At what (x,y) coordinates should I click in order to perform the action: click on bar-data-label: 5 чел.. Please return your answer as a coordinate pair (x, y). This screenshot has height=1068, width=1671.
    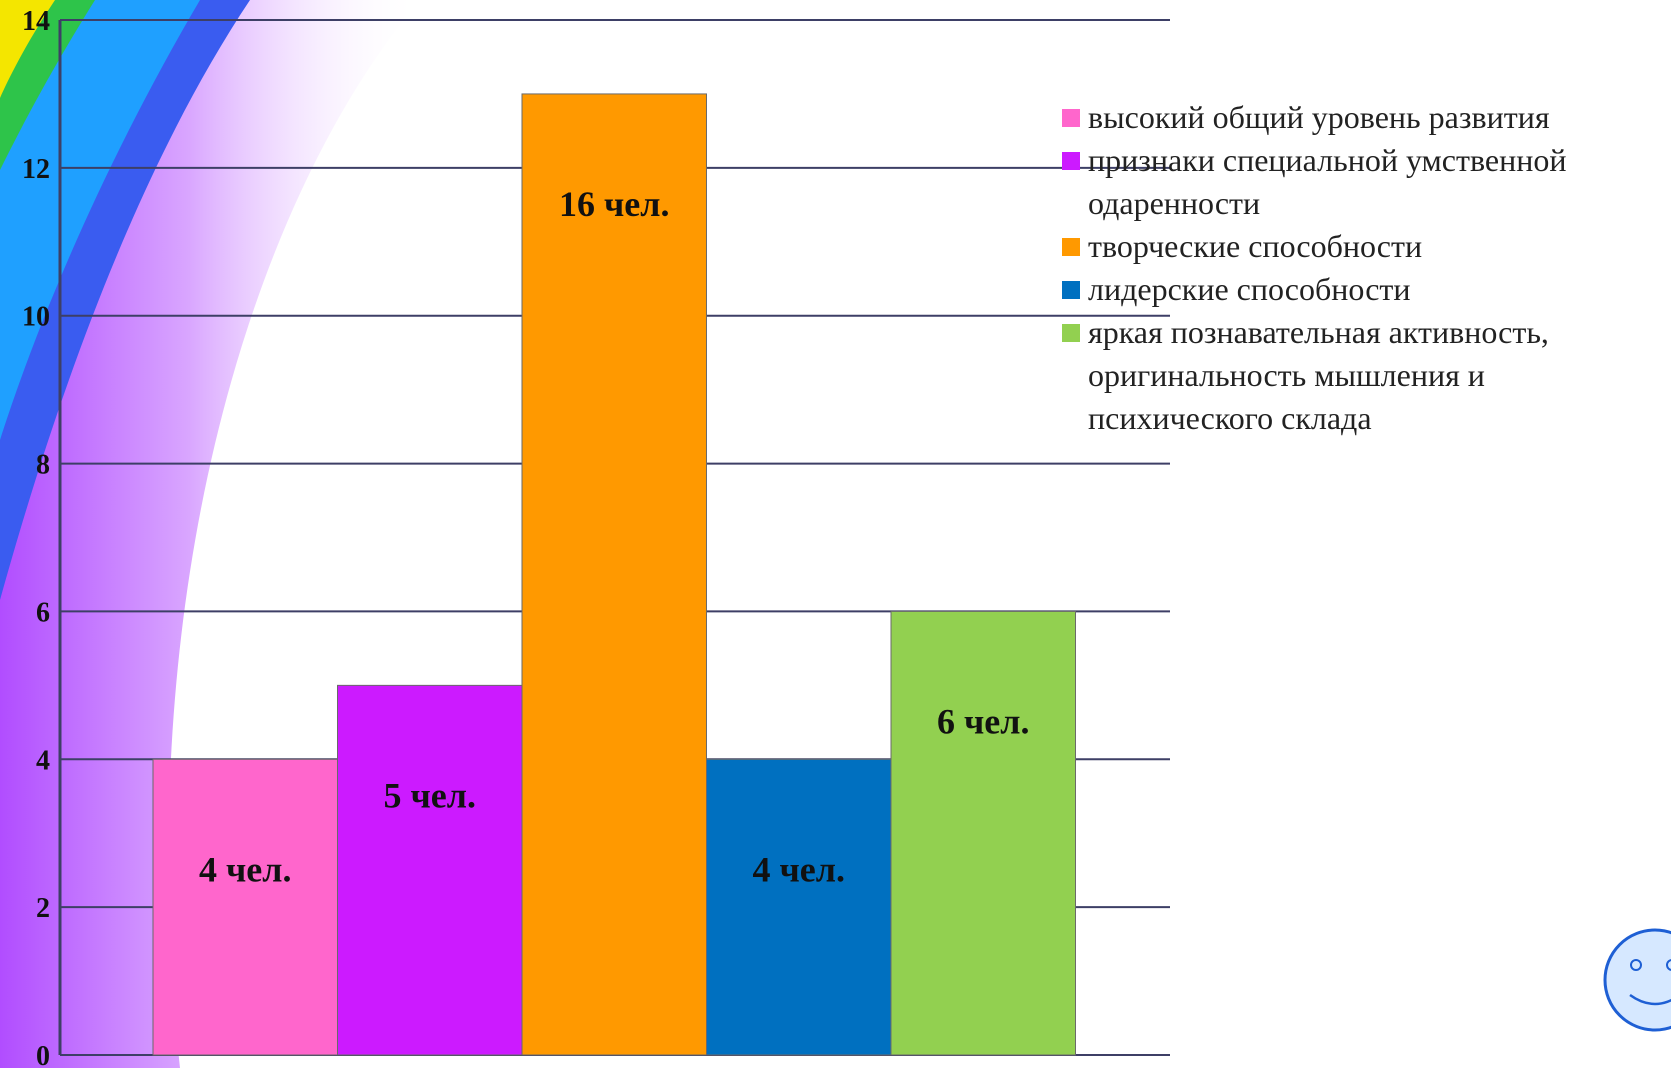
    Looking at the image, I should click on (430, 795).